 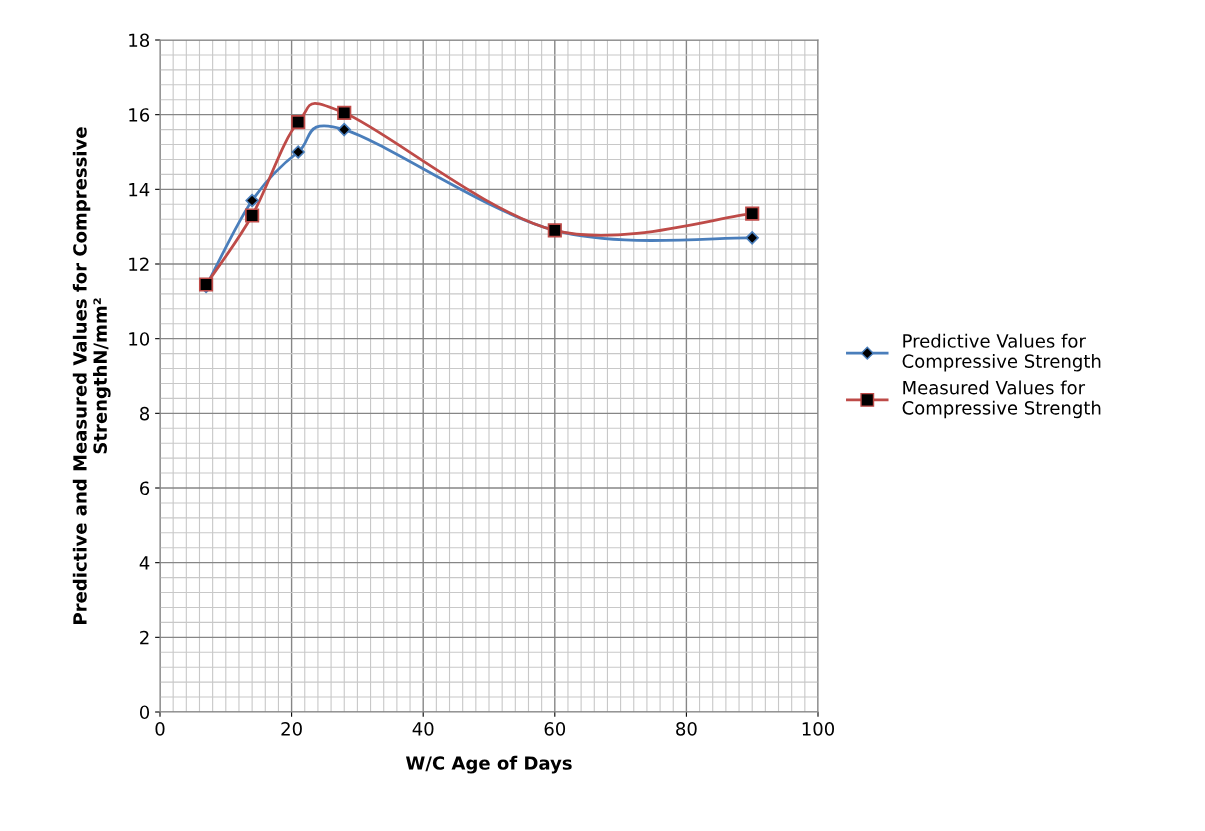 What do you see at coordinates (555, 729) in the screenshot?
I see `x-tick-label: 60` at bounding box center [555, 729].